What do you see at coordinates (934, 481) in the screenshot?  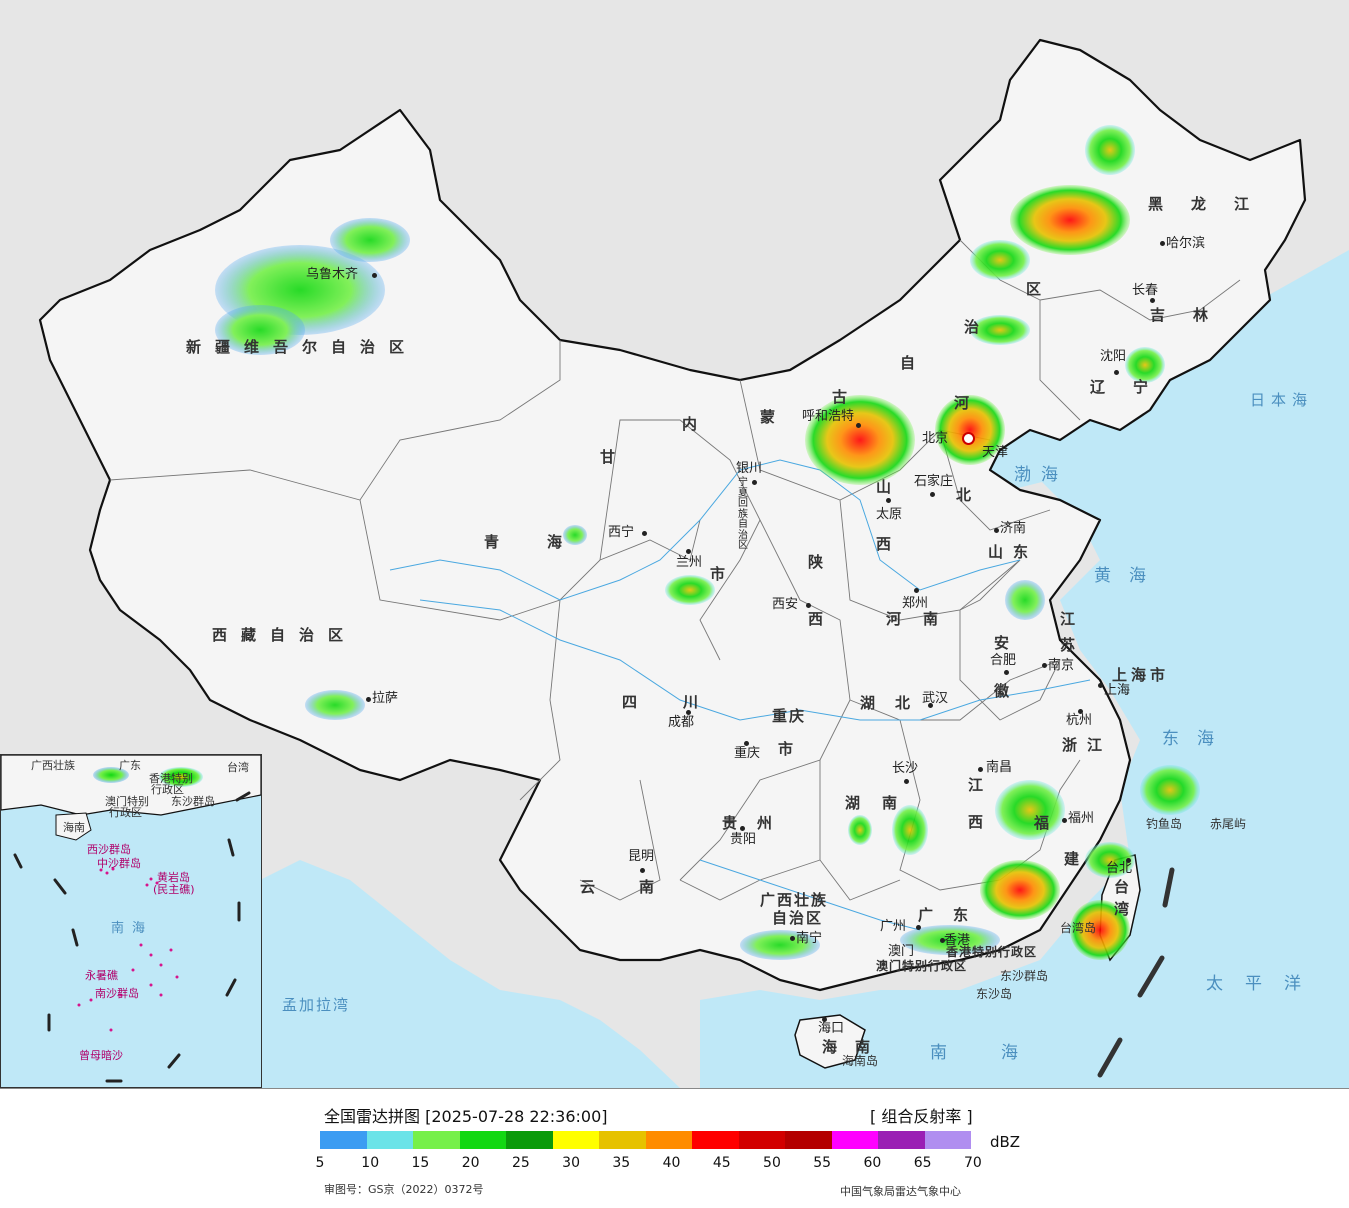 I see `city-shijiazhuang: 石家庄` at bounding box center [934, 481].